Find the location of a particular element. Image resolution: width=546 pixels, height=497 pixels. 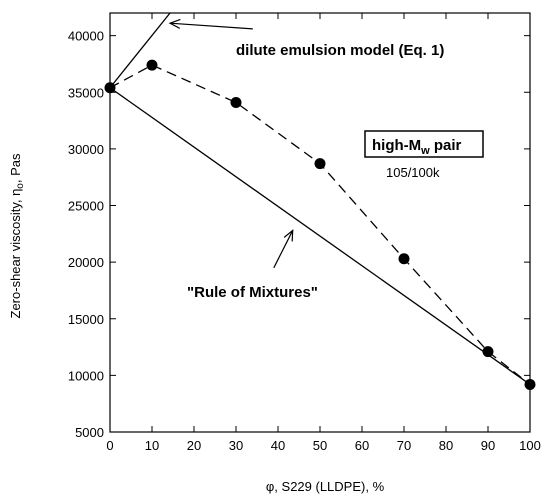

dilute-emulsion-label: dilute emulsion model (Eq. 1) is located at coordinates (340, 50).